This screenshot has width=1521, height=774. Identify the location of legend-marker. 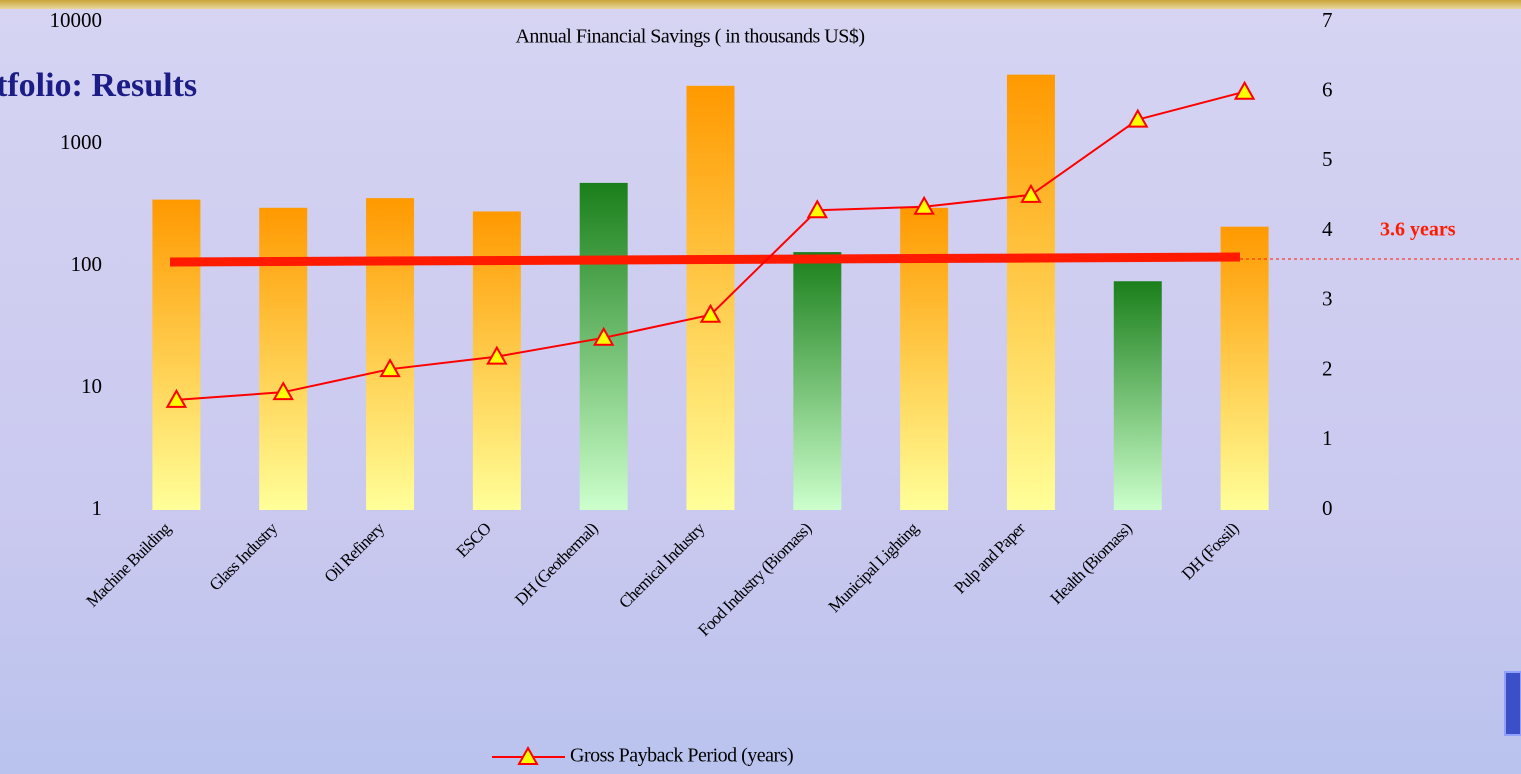
(528, 755).